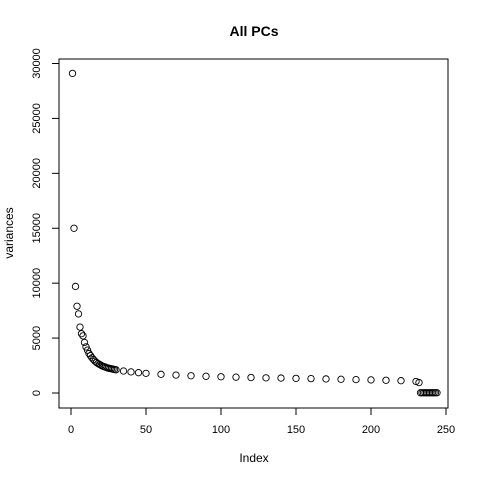 This screenshot has width=480, height=485. What do you see at coordinates (146, 430) in the screenshot?
I see `x-tick-label: 50` at bounding box center [146, 430].